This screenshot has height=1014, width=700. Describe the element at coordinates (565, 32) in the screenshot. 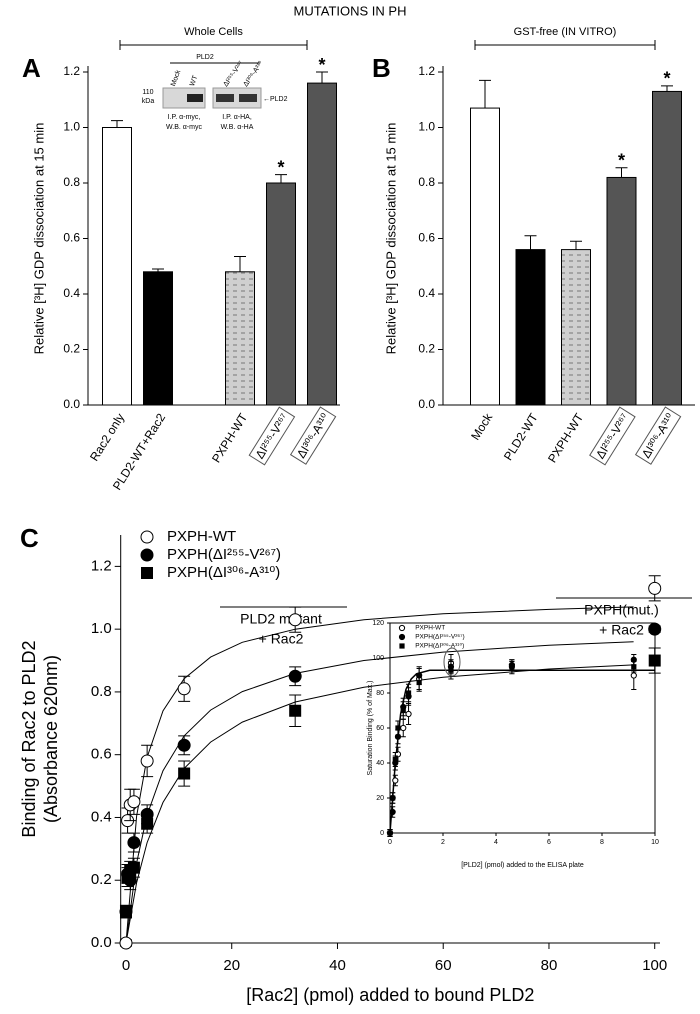

I see `header: GST-free (IN VITRO)` at that location.